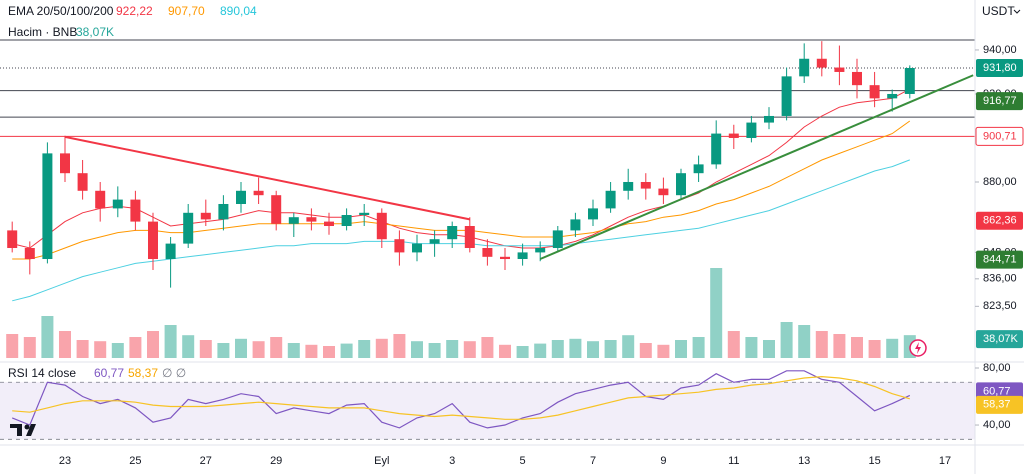  Describe the element at coordinates (1017, 11) in the screenshot. I see `currency-chevron` at that location.